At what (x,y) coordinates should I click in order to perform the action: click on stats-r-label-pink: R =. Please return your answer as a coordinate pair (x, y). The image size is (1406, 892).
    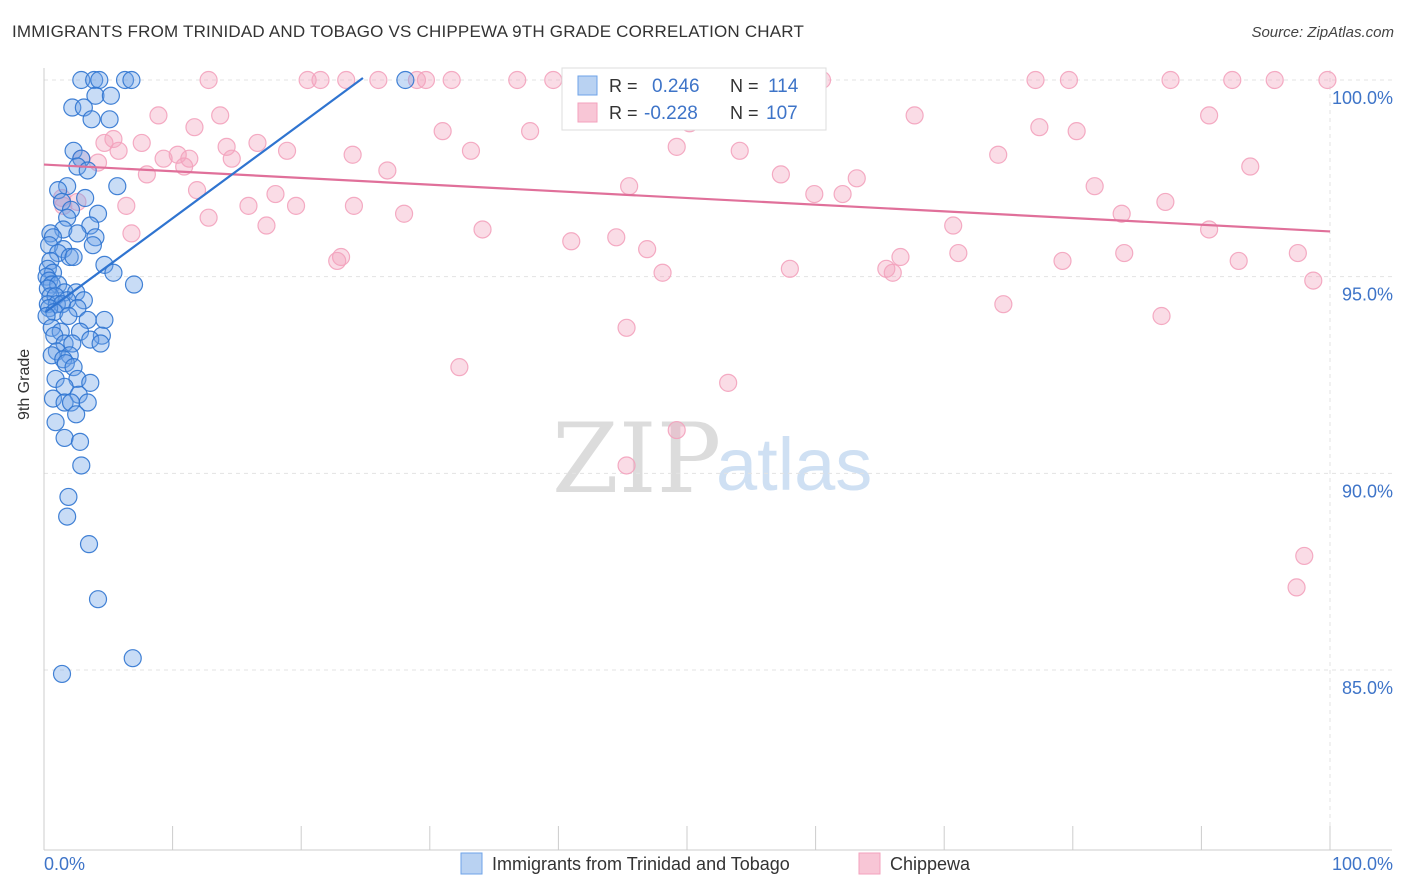
    Looking at the image, I should click on (623, 113).